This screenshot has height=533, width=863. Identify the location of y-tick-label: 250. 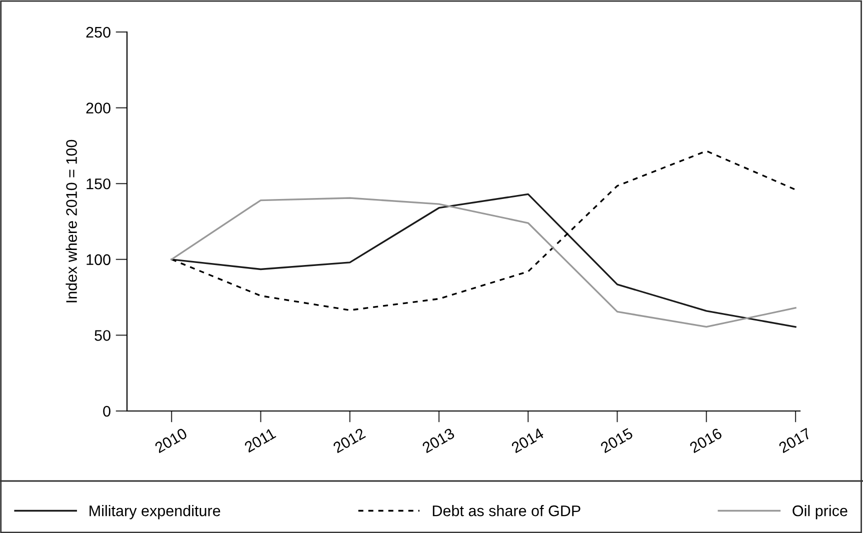
(98, 32).